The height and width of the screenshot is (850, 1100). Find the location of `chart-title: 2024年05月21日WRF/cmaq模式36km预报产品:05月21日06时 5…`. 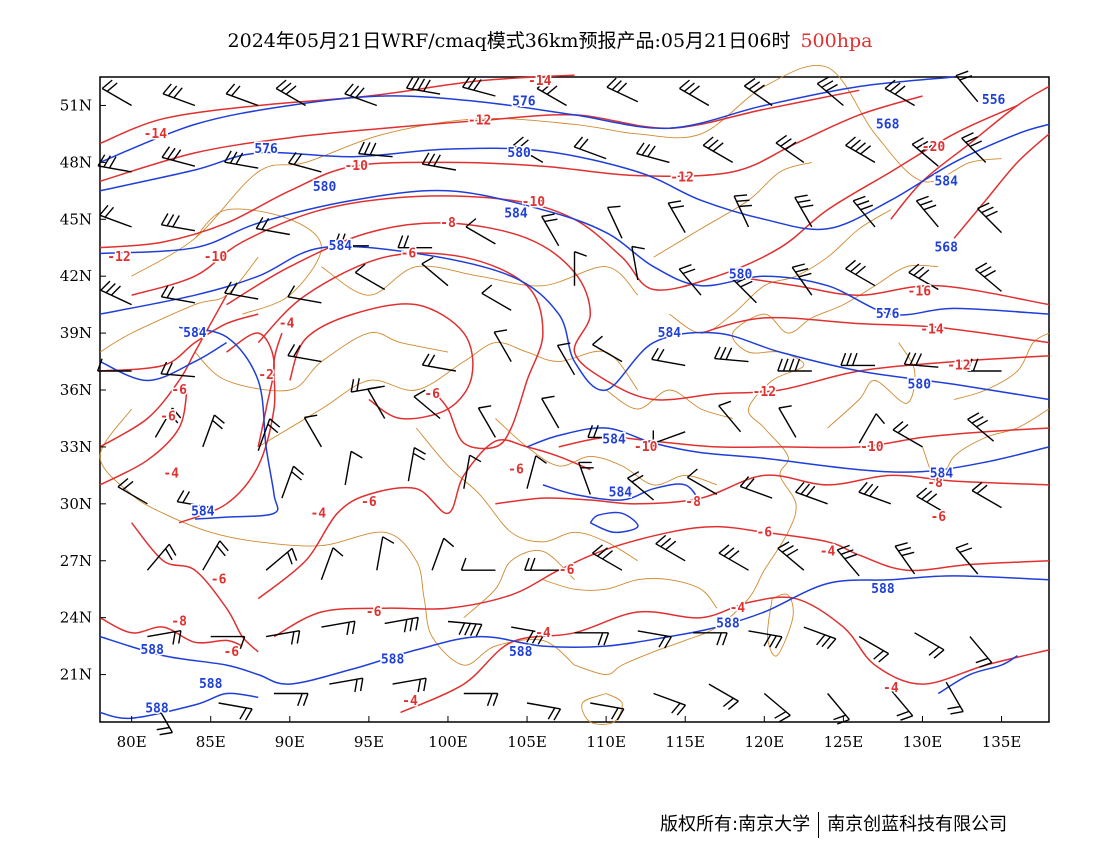

chart-title: 2024年05月21日WRF/cmaq模式36km预报产品:05月21日06时 5… is located at coordinates (550, 39).